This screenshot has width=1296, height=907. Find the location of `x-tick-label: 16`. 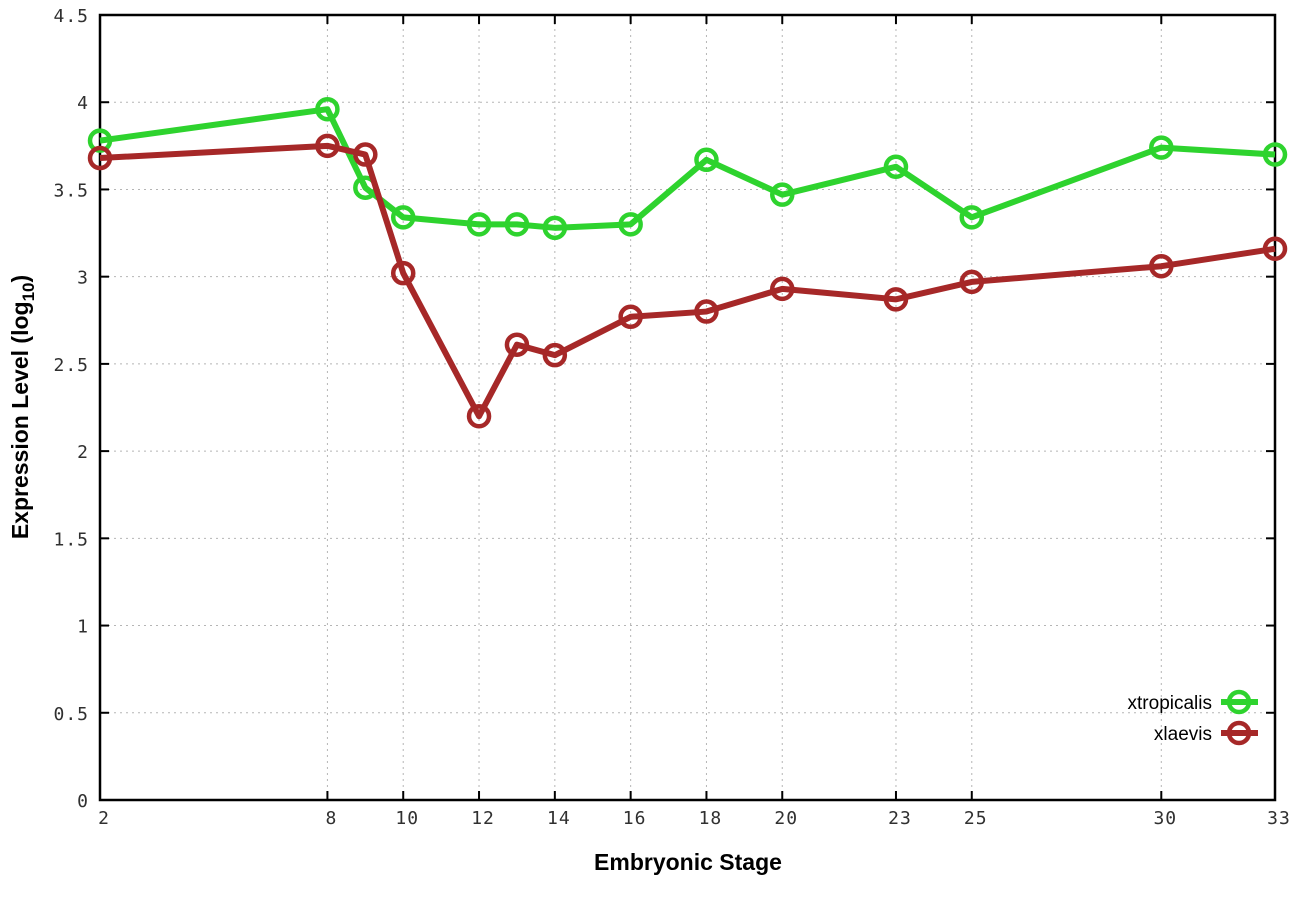

x-tick-label: 16 is located at coordinates (635, 818).